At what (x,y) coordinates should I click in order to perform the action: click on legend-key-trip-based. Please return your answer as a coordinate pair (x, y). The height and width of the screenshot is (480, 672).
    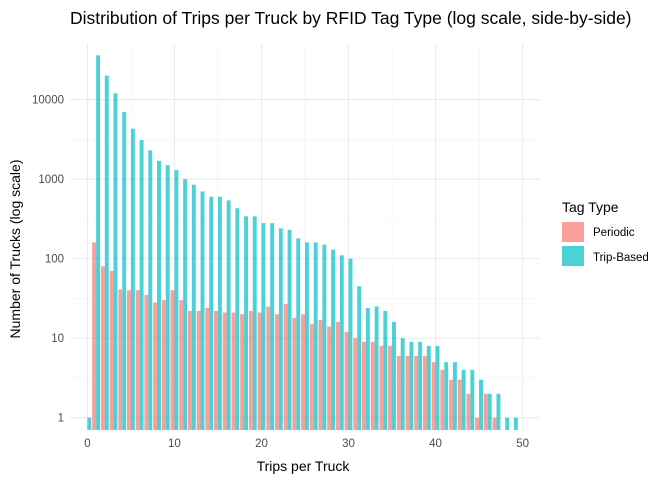
    Looking at the image, I should click on (573, 256).